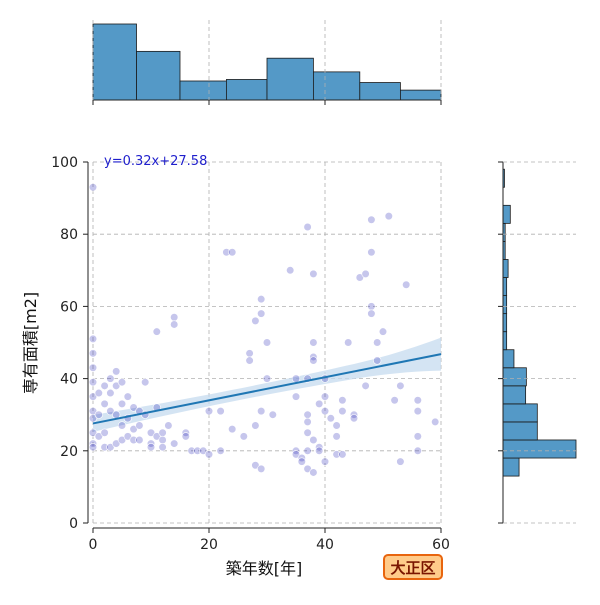 The height and width of the screenshot is (605, 600). Describe the element at coordinates (537, 342) in the screenshot. I see `right-histogram` at that location.